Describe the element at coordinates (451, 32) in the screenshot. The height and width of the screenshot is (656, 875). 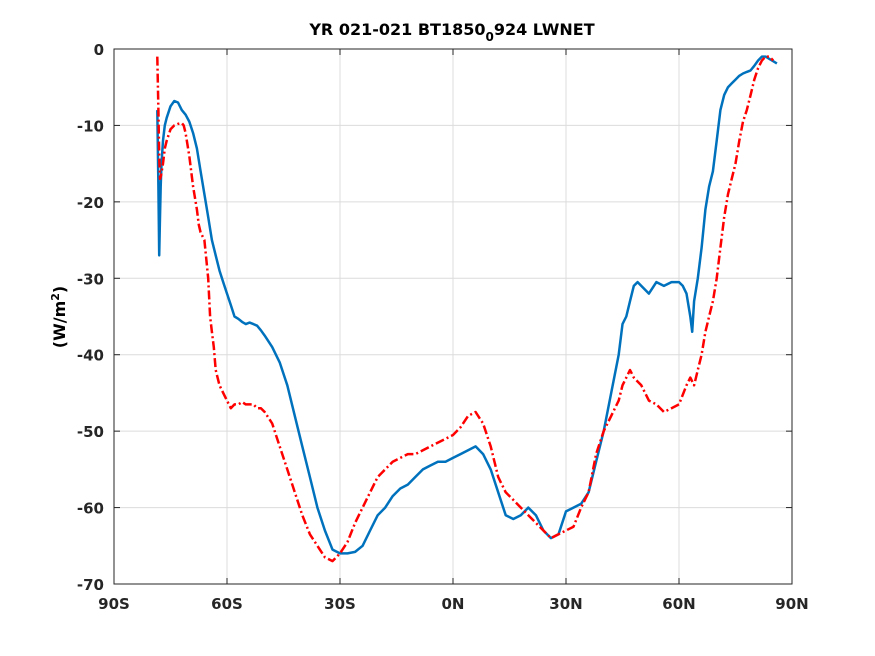
I see `chart-title: YR 021-021 BT18500924 LWNET` at that location.